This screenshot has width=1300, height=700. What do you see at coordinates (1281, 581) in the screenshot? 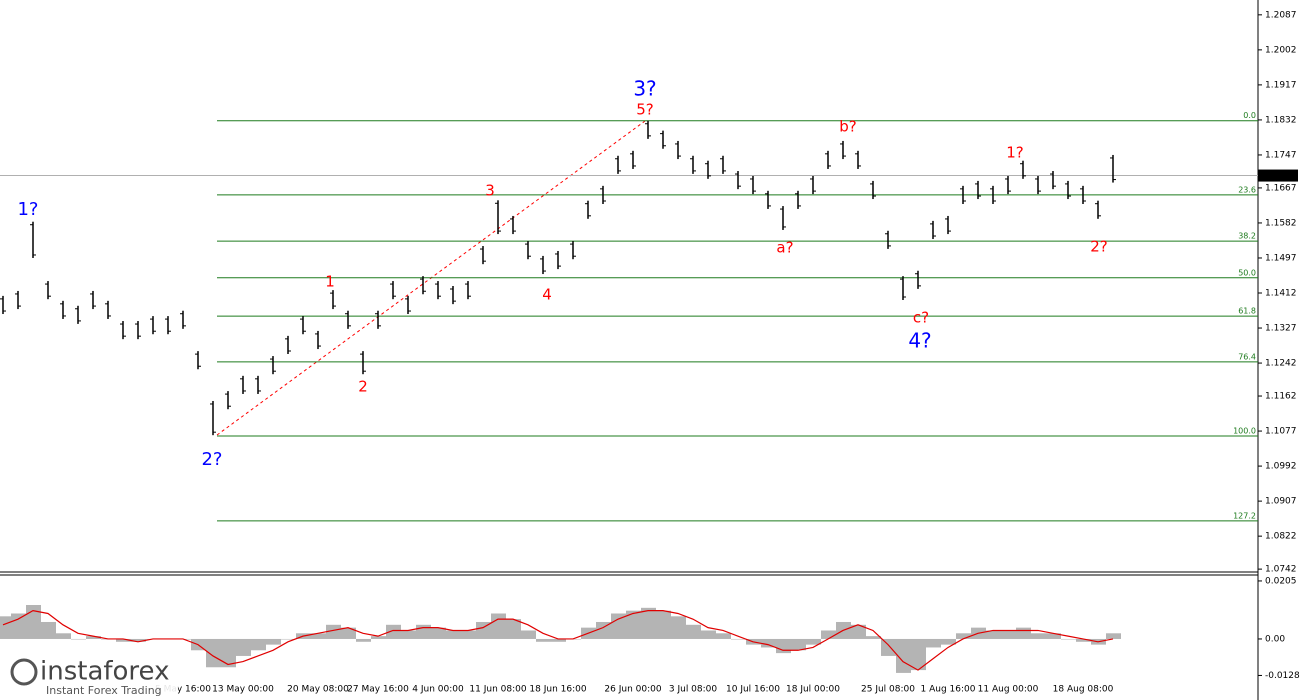
I see `y-tick-label: 0.0205` at bounding box center [1281, 581].